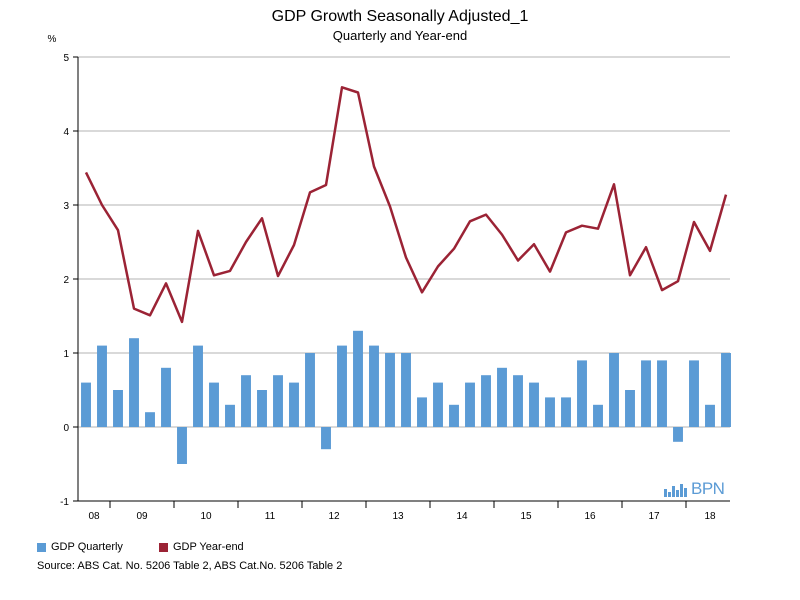  Describe the element at coordinates (526, 516) in the screenshot. I see `x-tick-label: 15` at that location.